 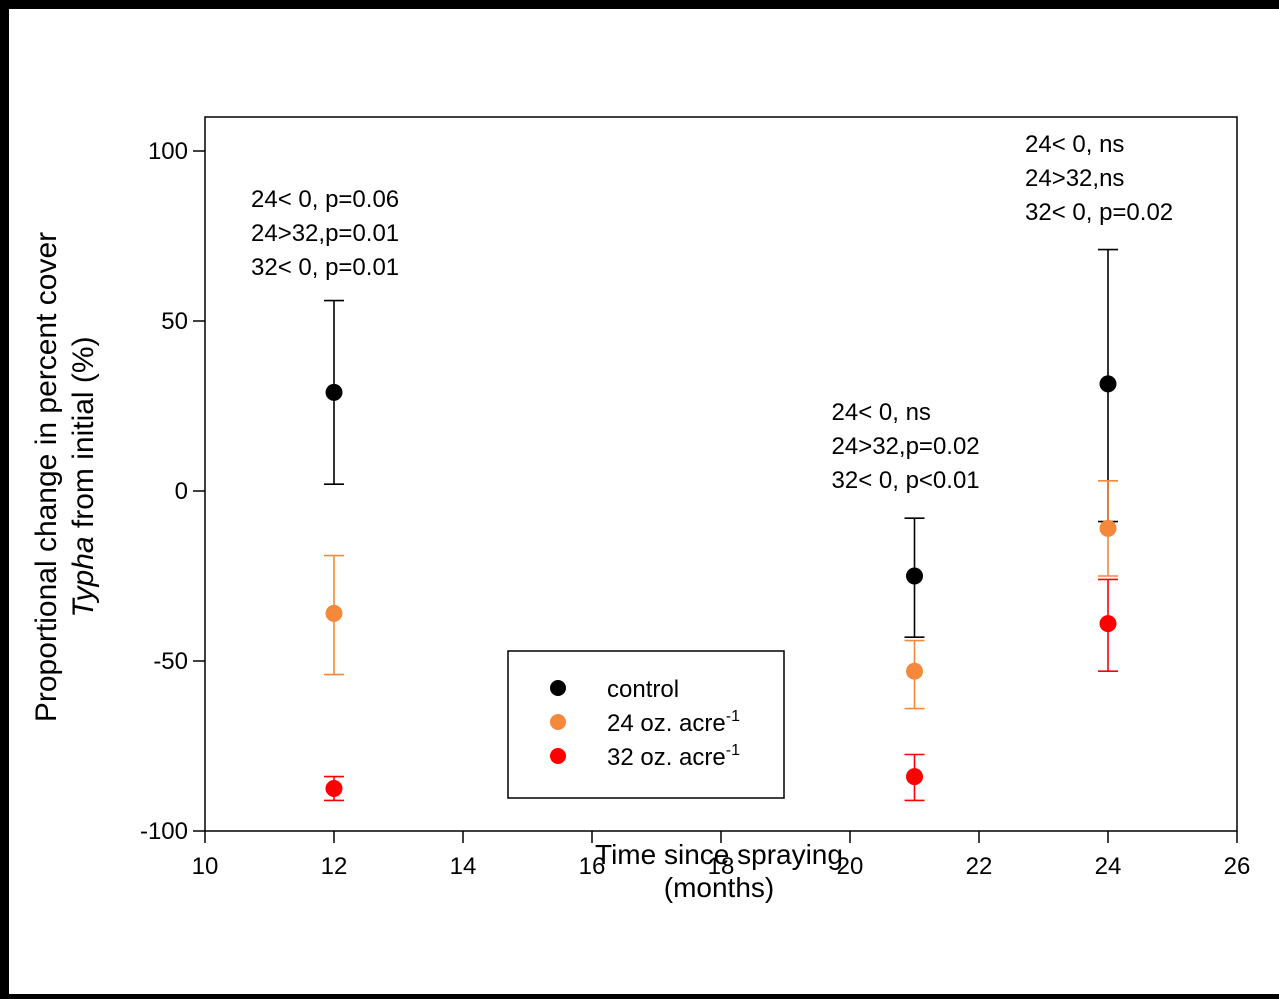 I want to click on annotation-line: 24>32,p=0.01, so click(x=325, y=233).